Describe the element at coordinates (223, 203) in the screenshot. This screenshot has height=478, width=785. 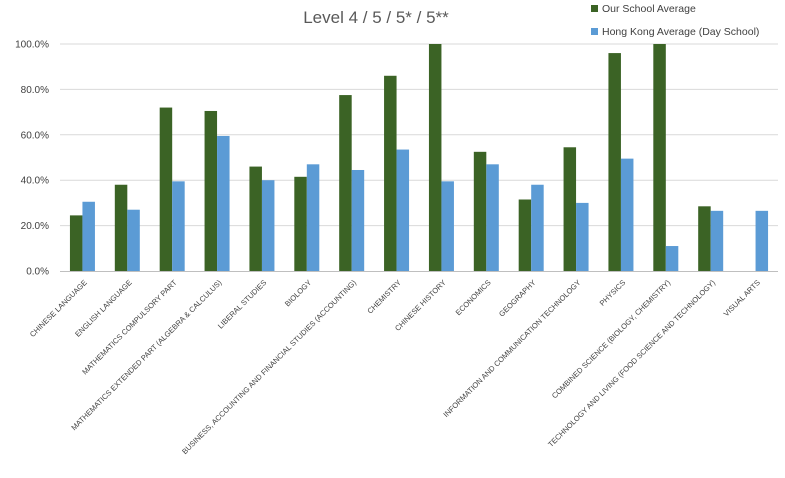
I see `bar-hong-kong-mathematics-extended-part-algebra-calculus` at that location.